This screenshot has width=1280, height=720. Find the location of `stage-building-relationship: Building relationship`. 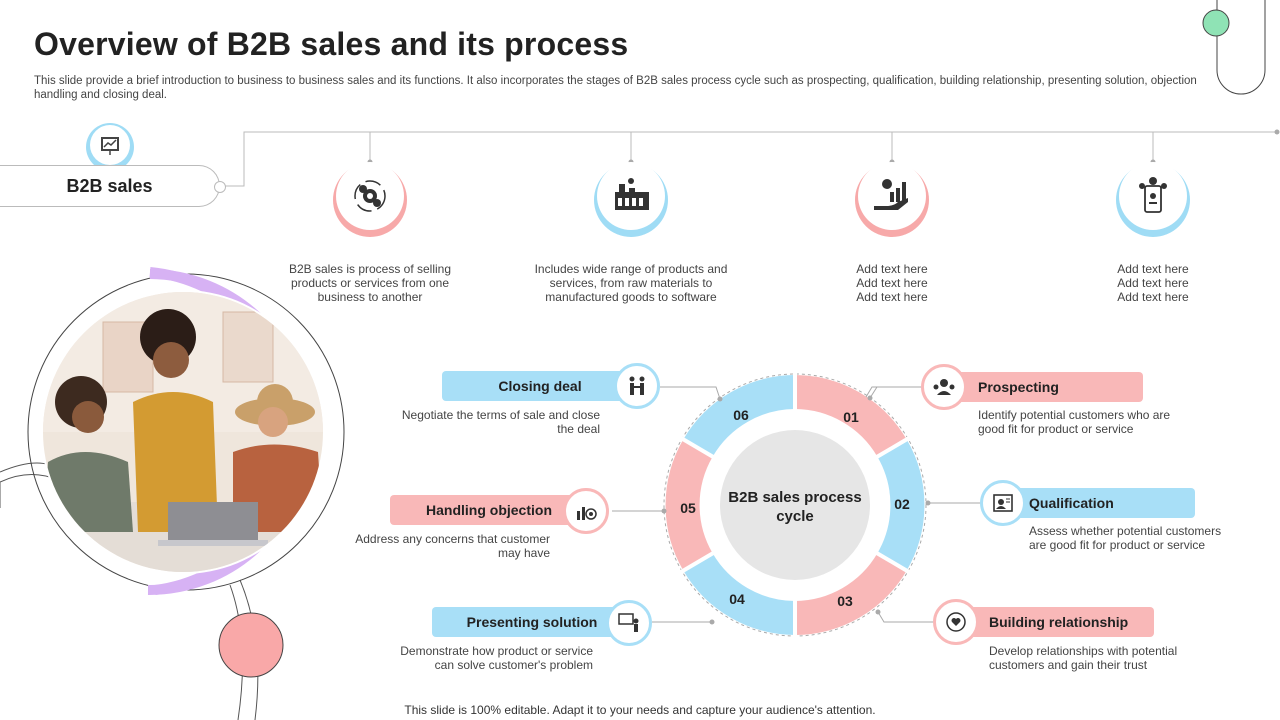

stage-building-relationship: Building relationship is located at coordinates (1055, 622).